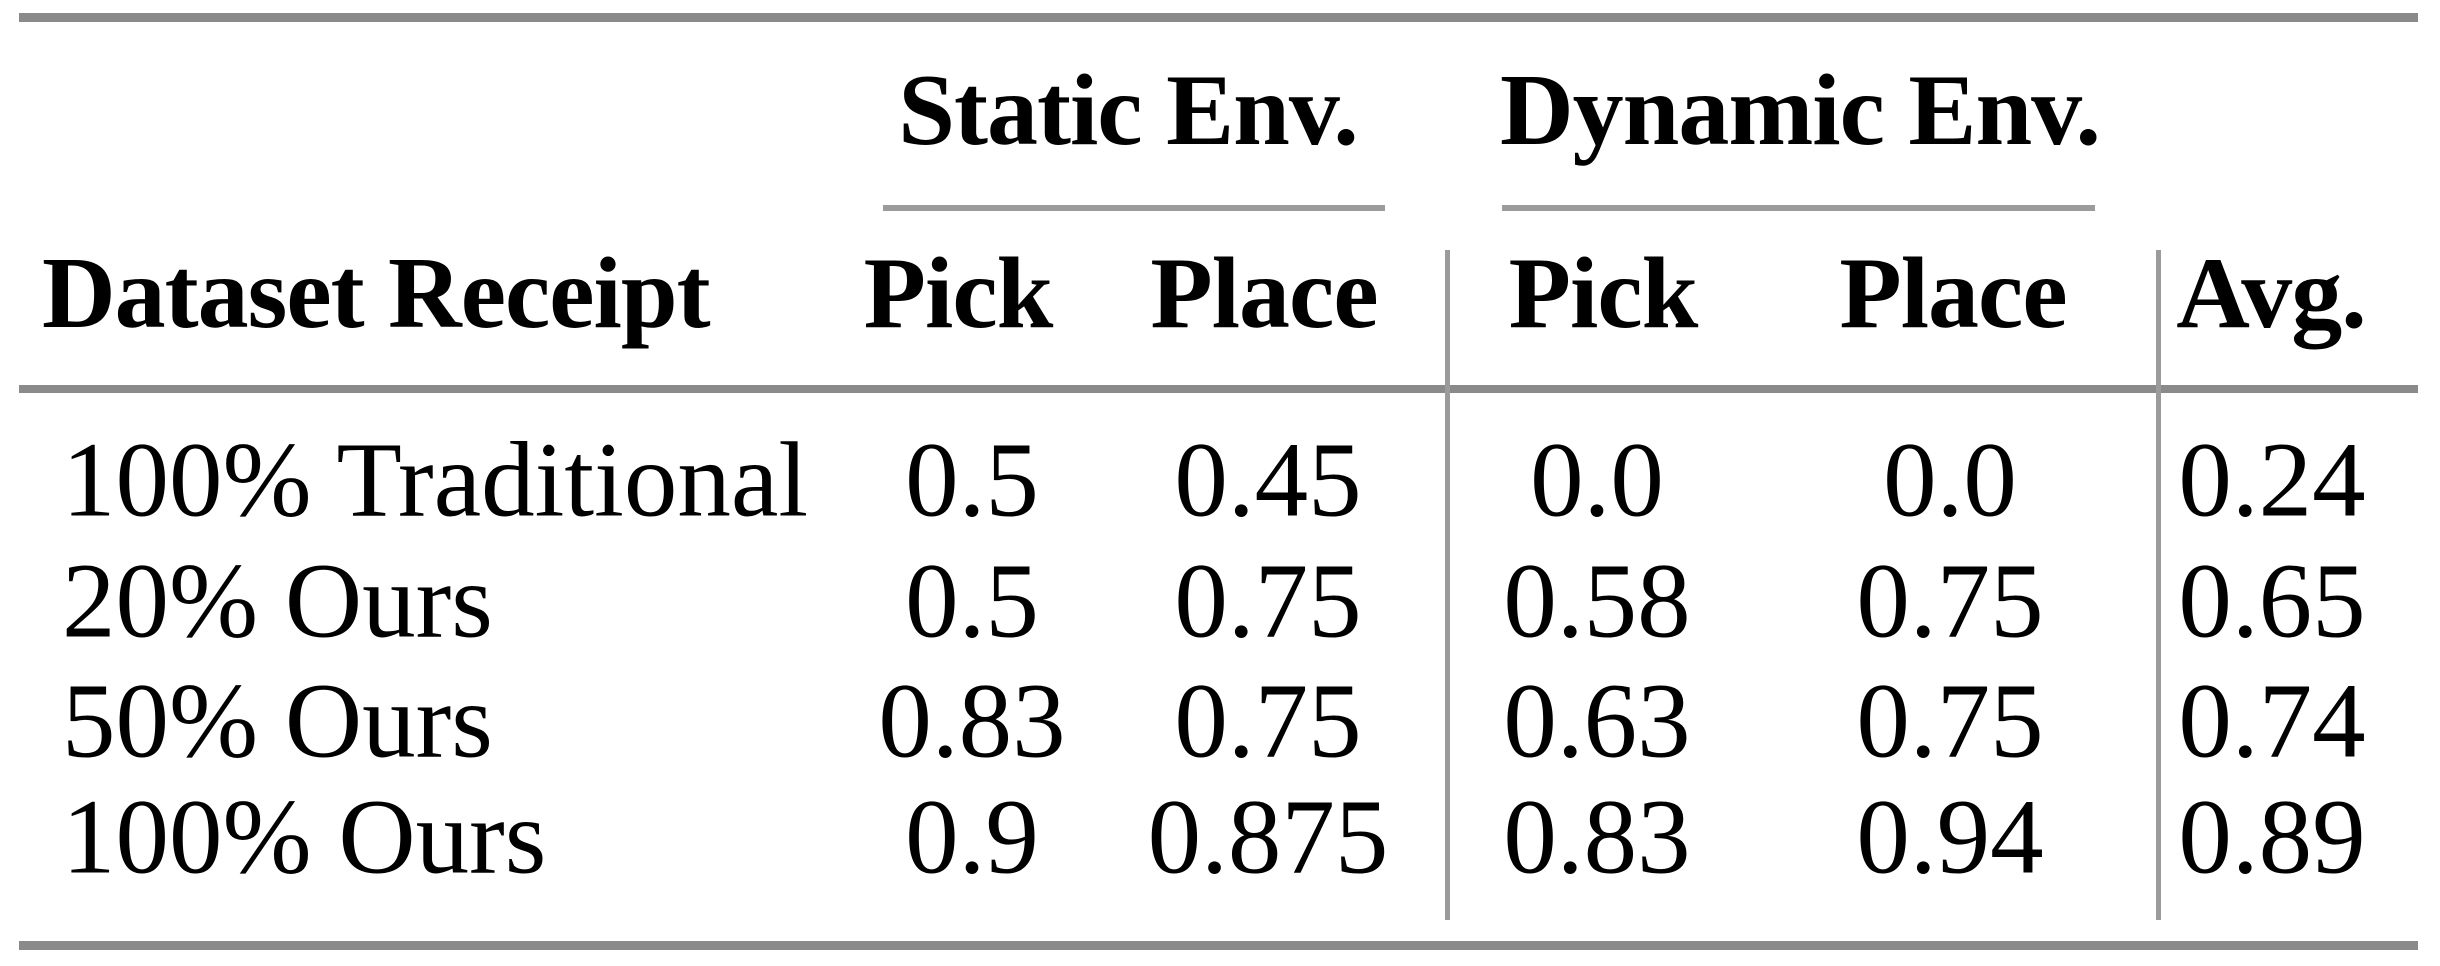 The height and width of the screenshot is (966, 2440). I want to click on bottom-rule, so click(1218, 945).